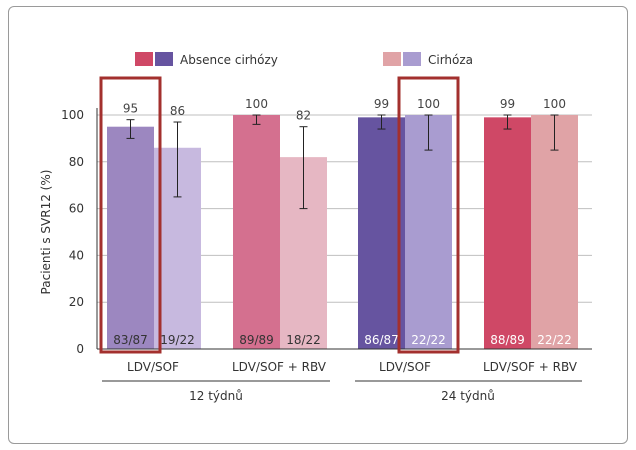 The height and width of the screenshot is (450, 636). I want to click on value-label: 95, so click(130, 109).